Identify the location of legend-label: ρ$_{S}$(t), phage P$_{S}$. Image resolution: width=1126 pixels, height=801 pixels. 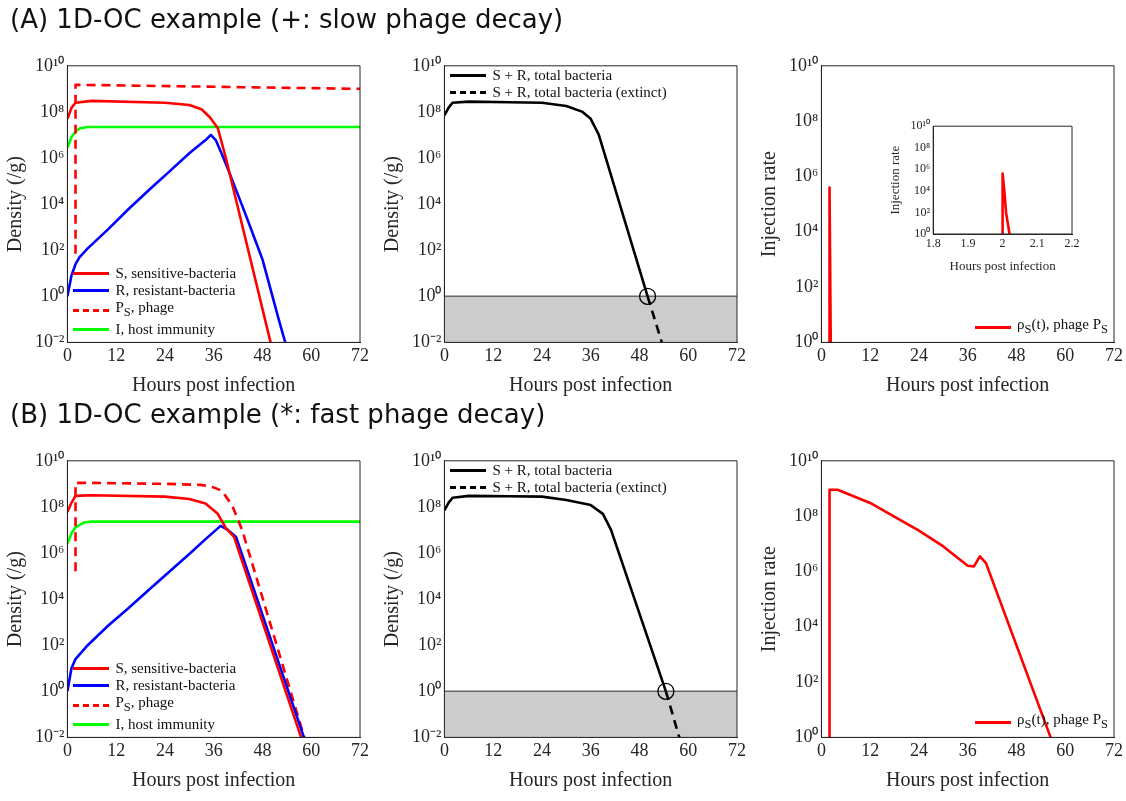
(1062, 327).